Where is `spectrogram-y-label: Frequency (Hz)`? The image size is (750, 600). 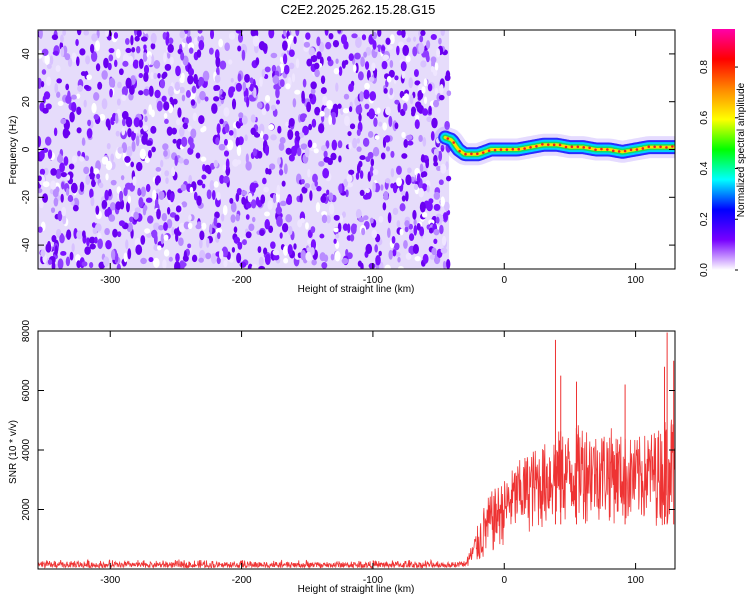 spectrogram-y-label: Frequency (Hz) is located at coordinates (13, 150).